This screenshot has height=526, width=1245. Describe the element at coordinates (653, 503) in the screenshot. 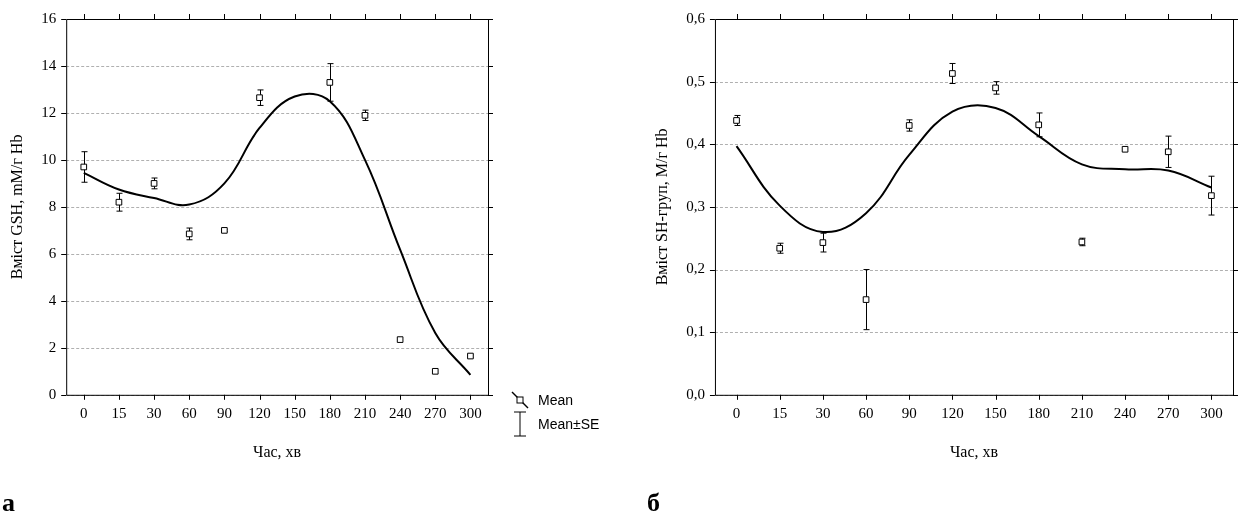

I see `text: б` at that location.